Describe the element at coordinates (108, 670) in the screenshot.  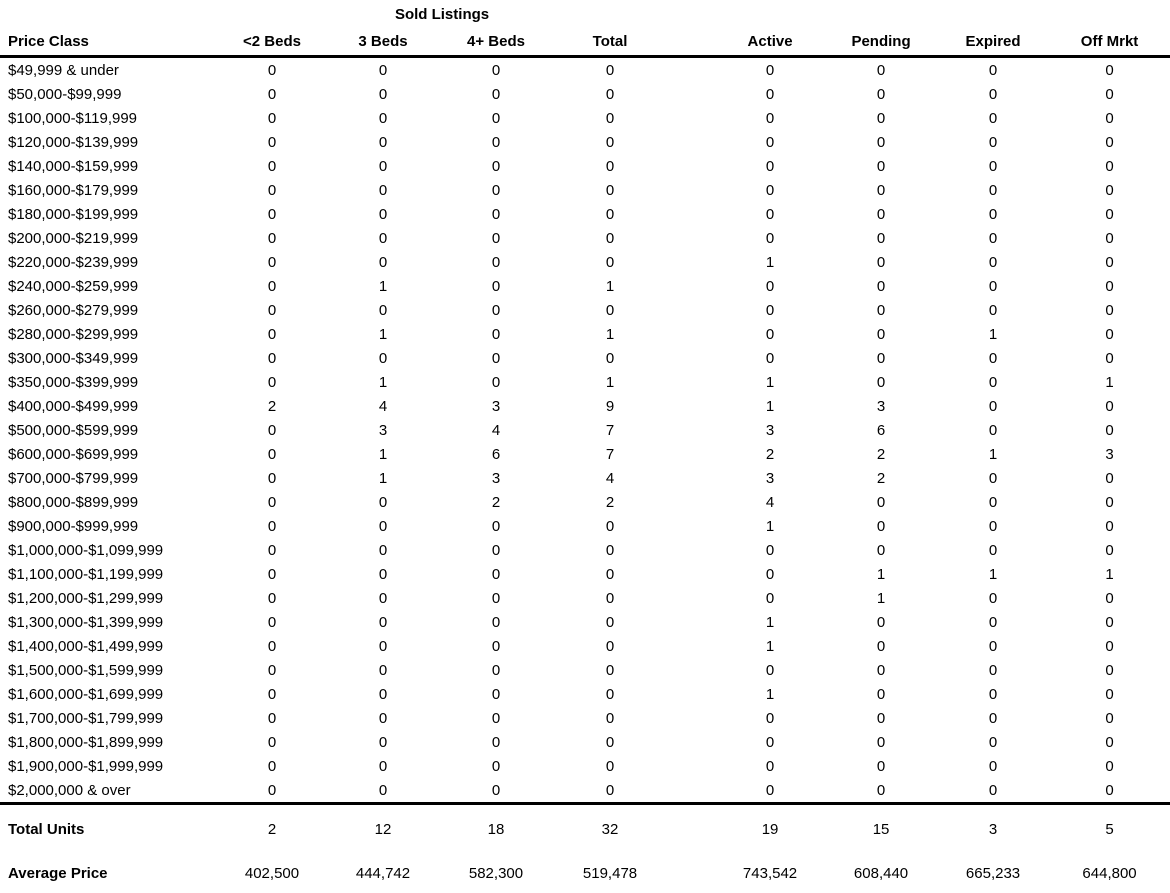
I see `price-class-cell: $1,500,000-$1,599,999` at that location.